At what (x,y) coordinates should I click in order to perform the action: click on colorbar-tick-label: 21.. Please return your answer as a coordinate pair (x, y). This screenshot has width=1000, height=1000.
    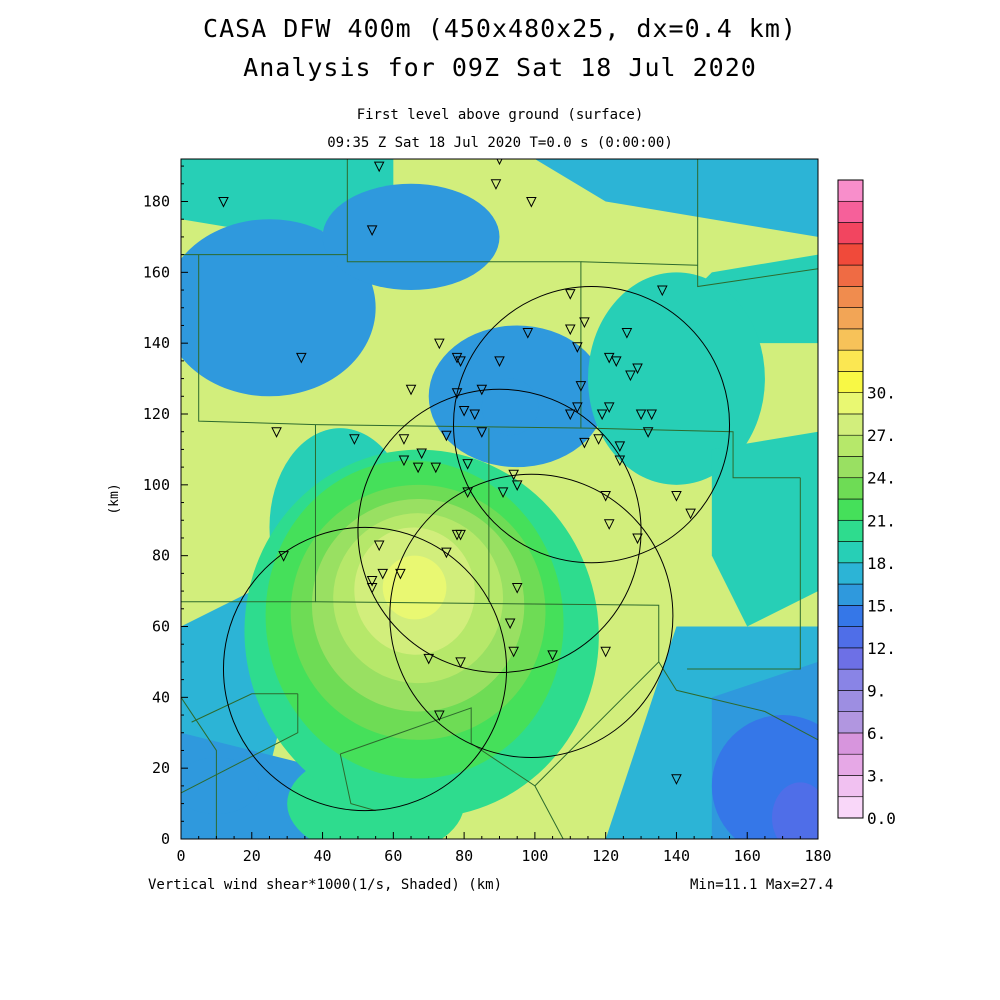
    Looking at the image, I should click on (881, 520).